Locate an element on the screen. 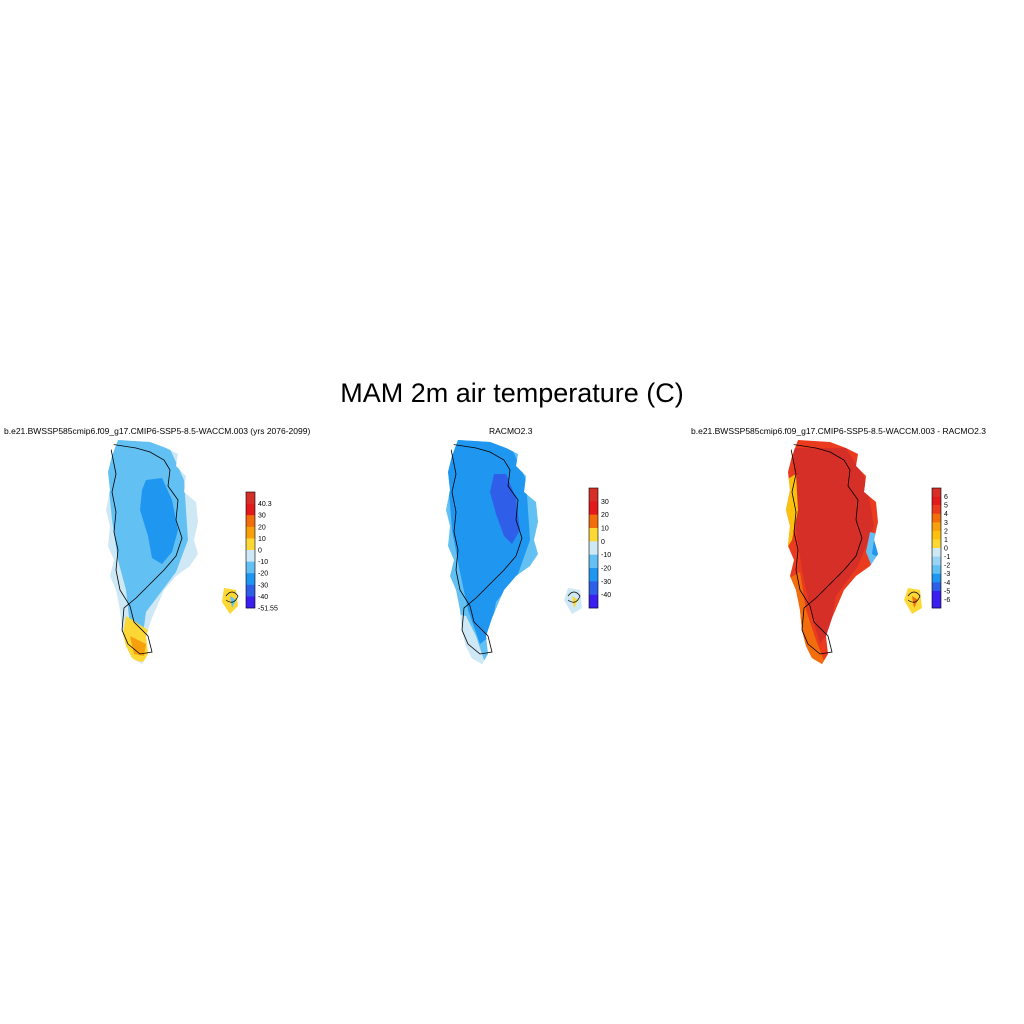  colorbar-2: 30 20 10 0 -10 -20 -30 -40 is located at coordinates (599, 548).